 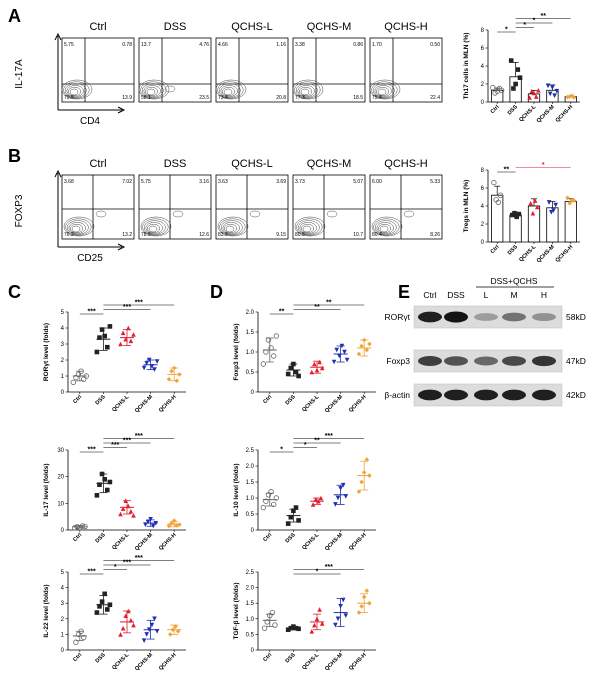 What do you see at coordinates (252, 27) in the screenshot?
I see `flow-plot-title: QCHS-L` at bounding box center [252, 27].